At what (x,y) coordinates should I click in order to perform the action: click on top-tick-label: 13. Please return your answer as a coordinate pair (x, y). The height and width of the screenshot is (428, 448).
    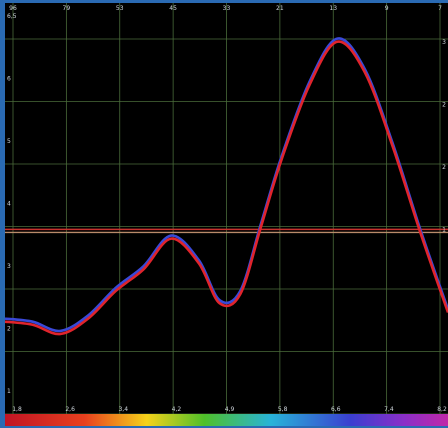
    Looking at the image, I should click on (333, 8).